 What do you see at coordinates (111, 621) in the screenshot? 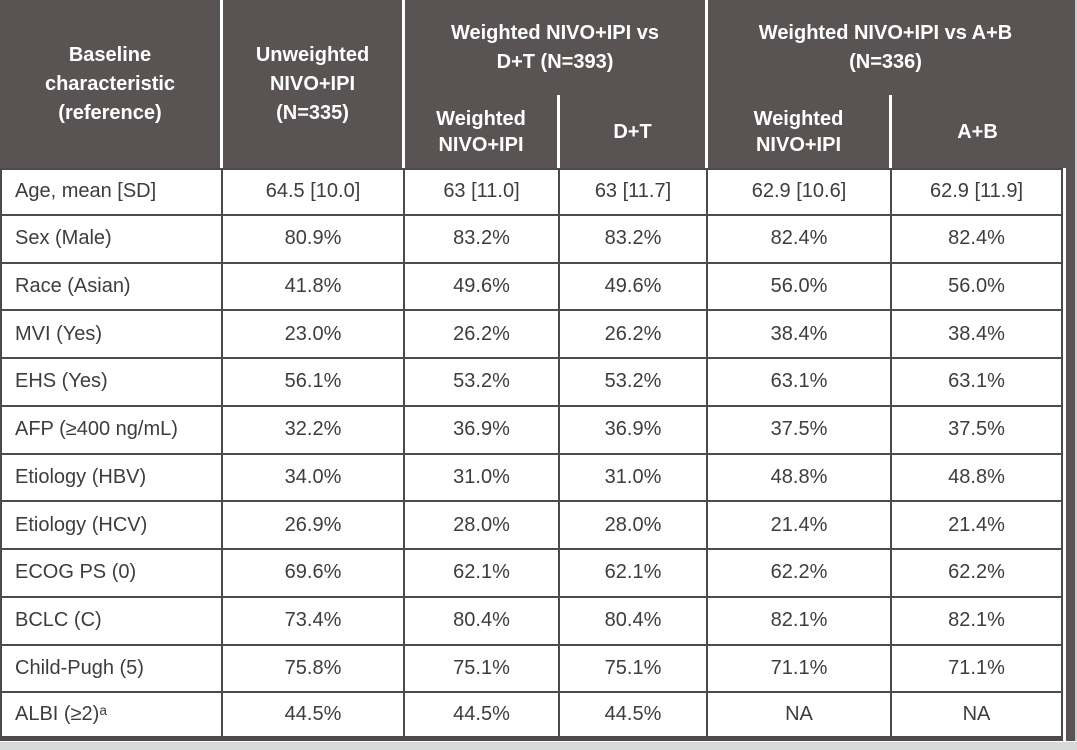
I see `row-label: BCLC (C)` at bounding box center [111, 621].